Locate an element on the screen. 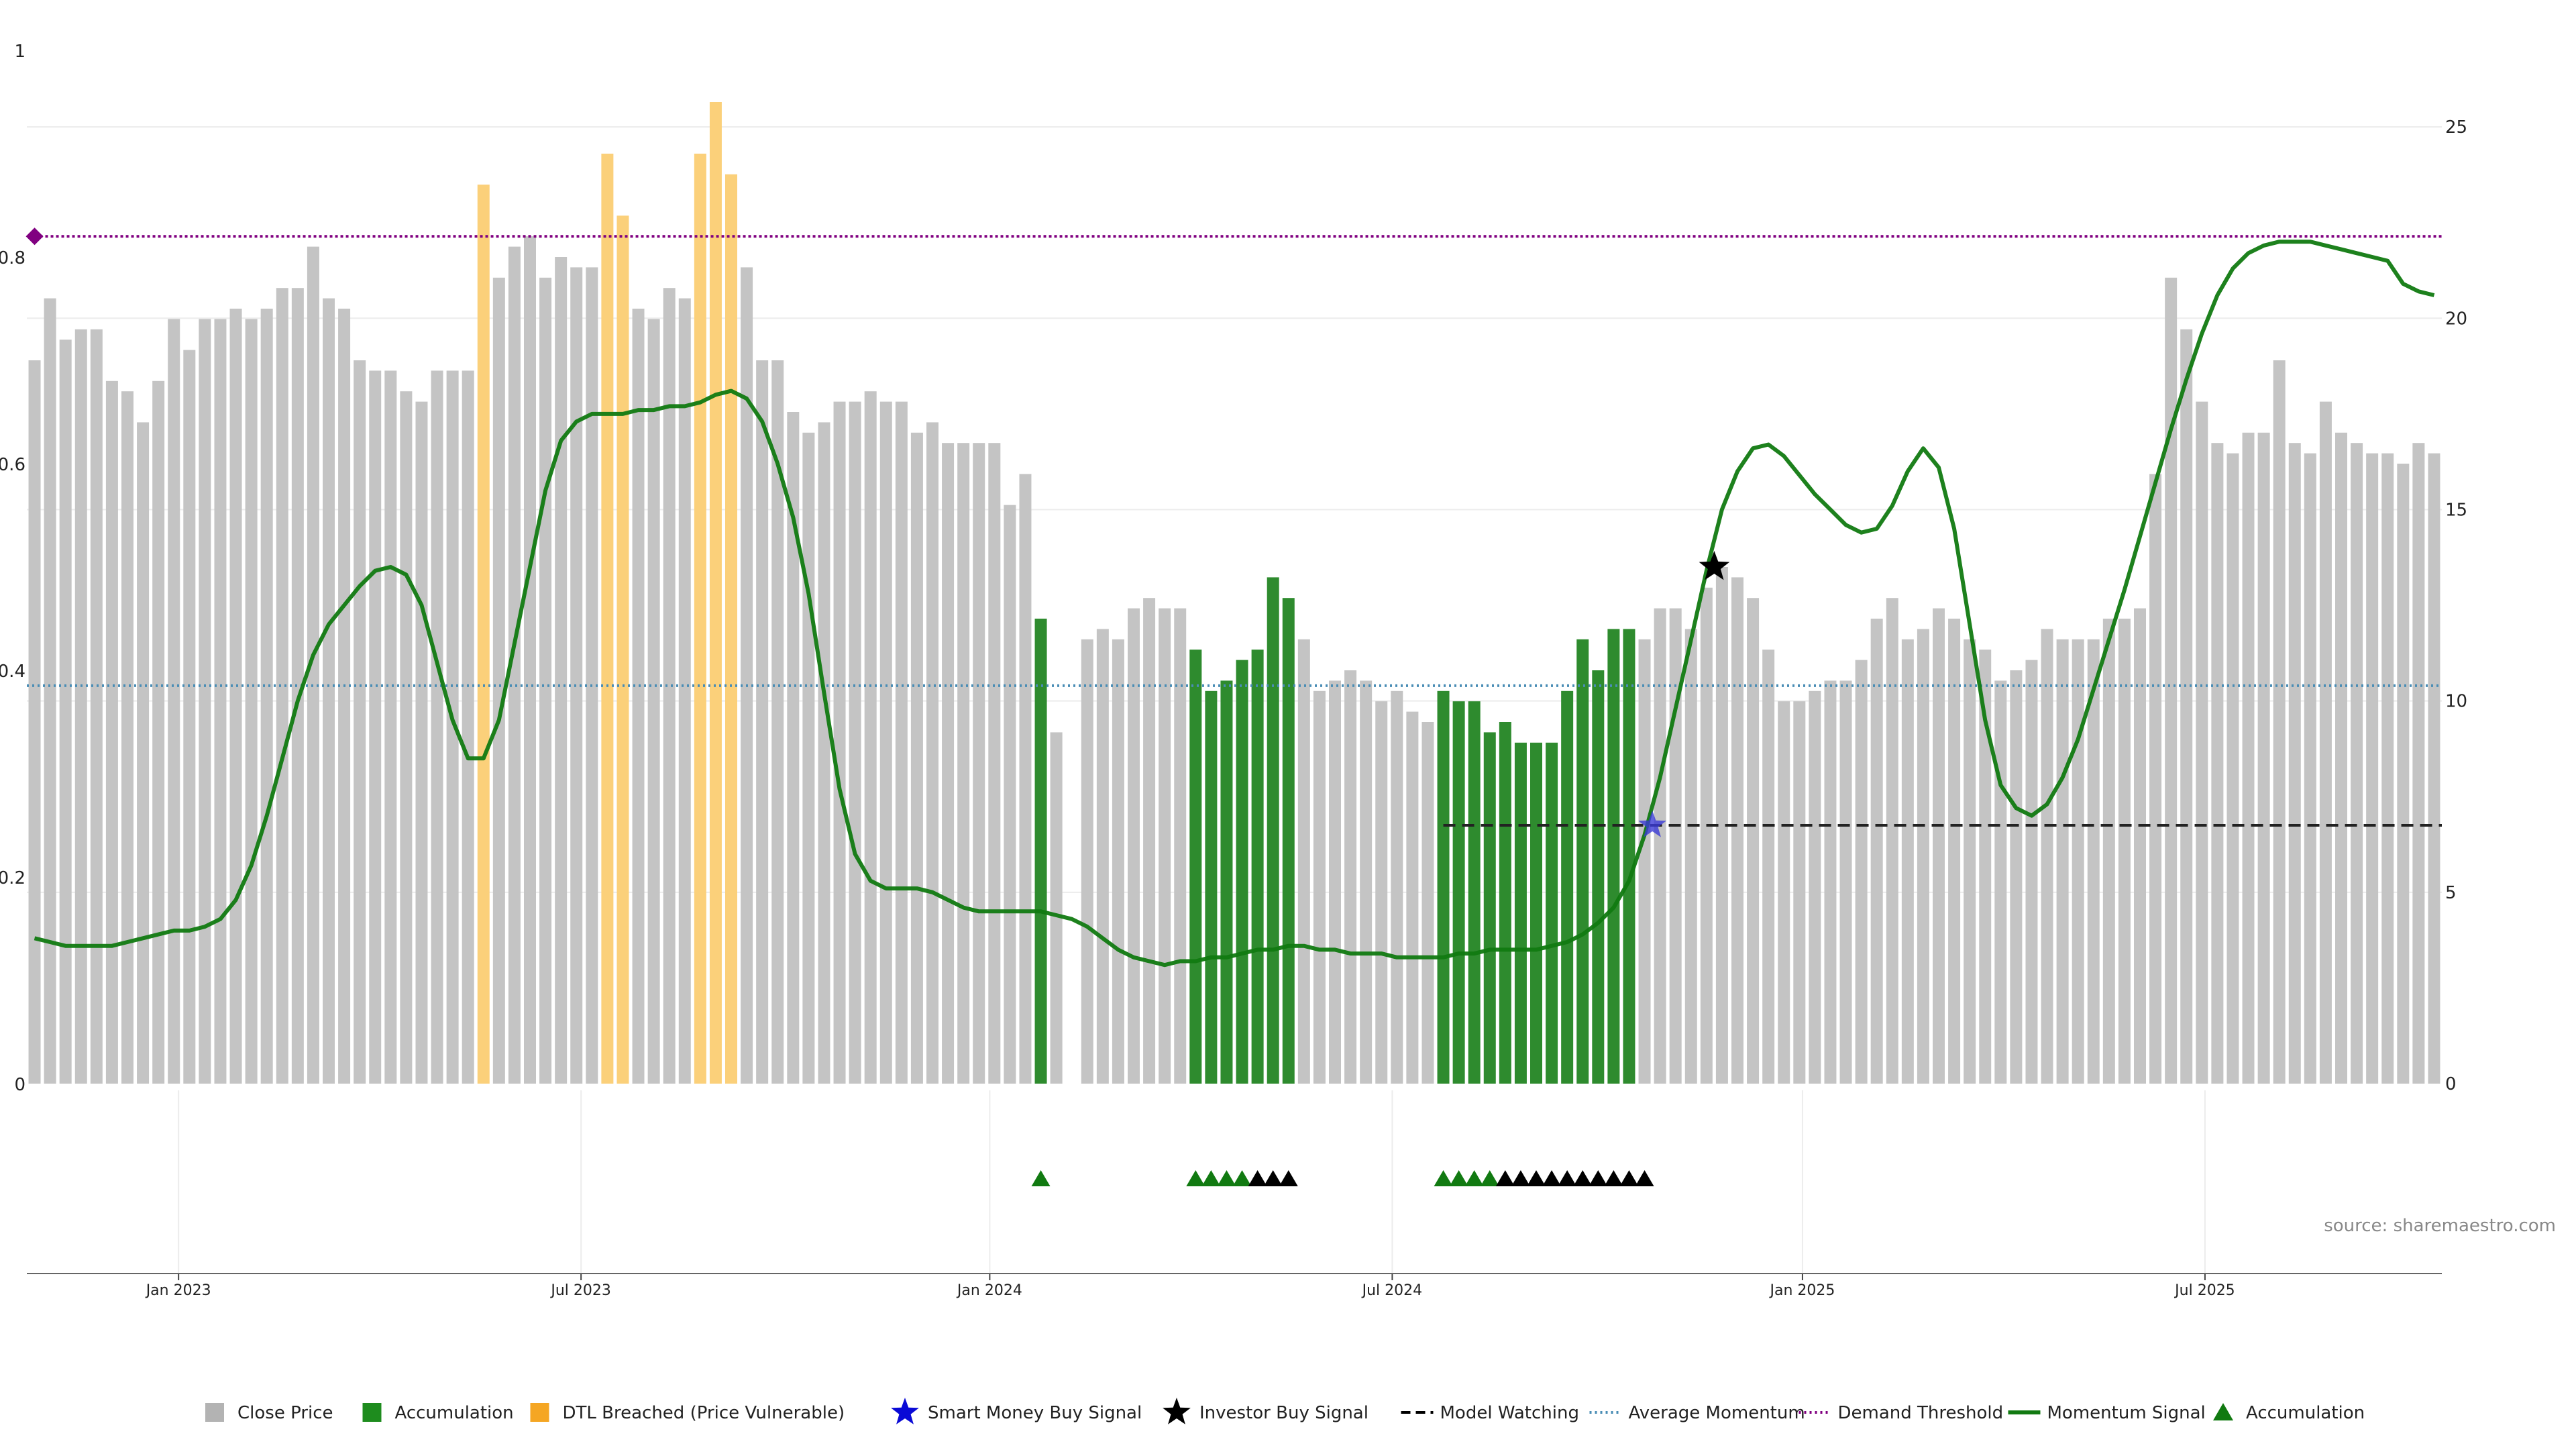  right-tick-label: 15 is located at coordinates (2456, 510).